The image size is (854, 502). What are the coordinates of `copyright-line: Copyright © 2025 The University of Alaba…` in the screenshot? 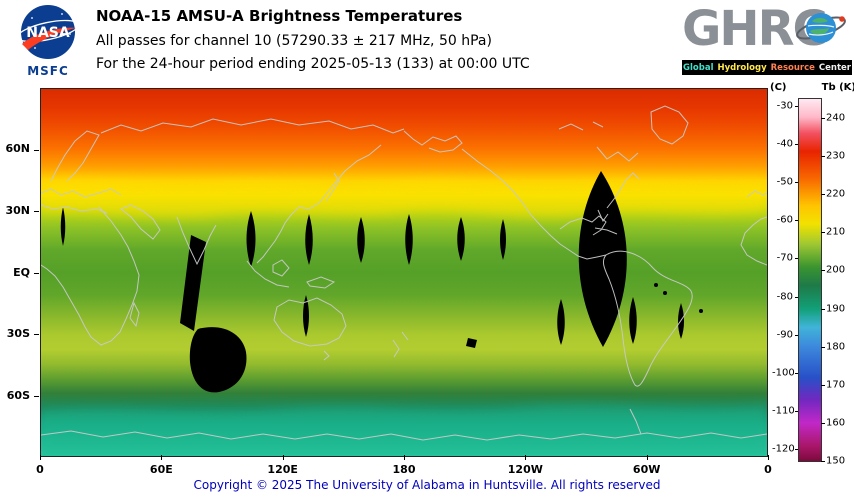 It's located at (427, 485).